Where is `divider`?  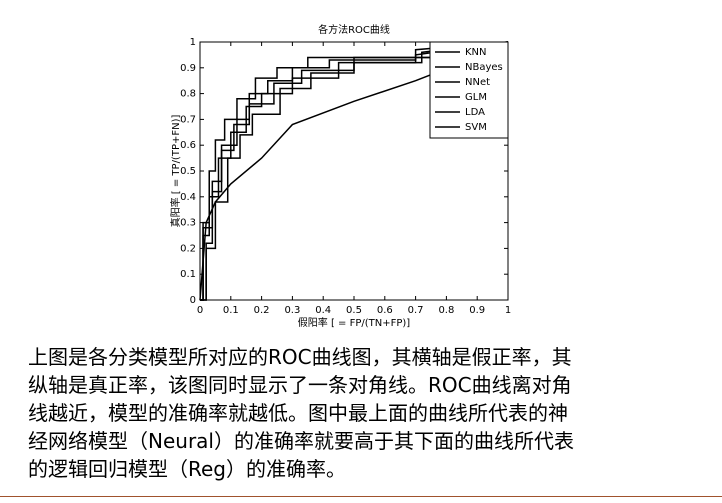 divider is located at coordinates (361, 496).